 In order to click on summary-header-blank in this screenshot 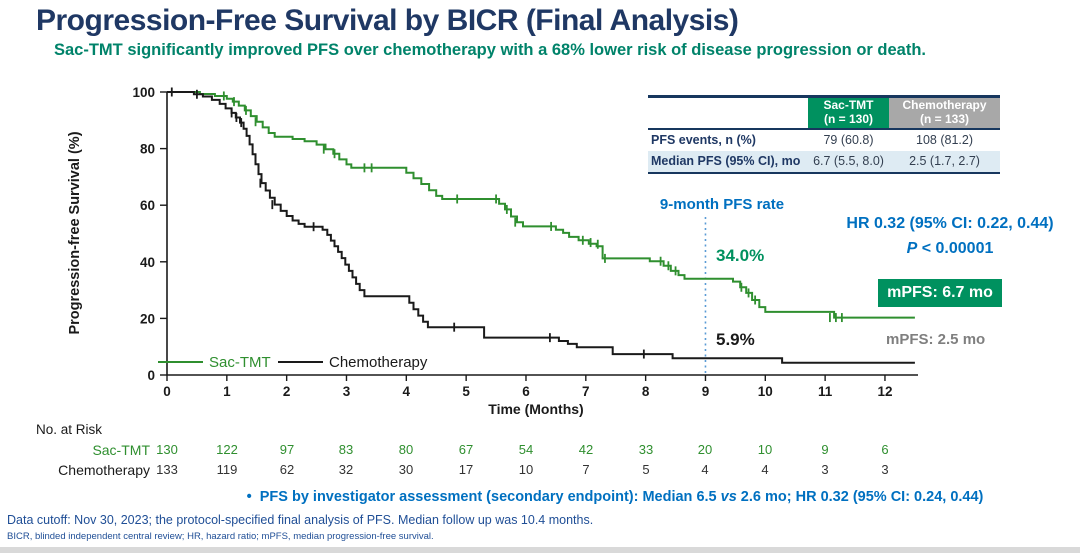, I will do `click(728, 112)`.